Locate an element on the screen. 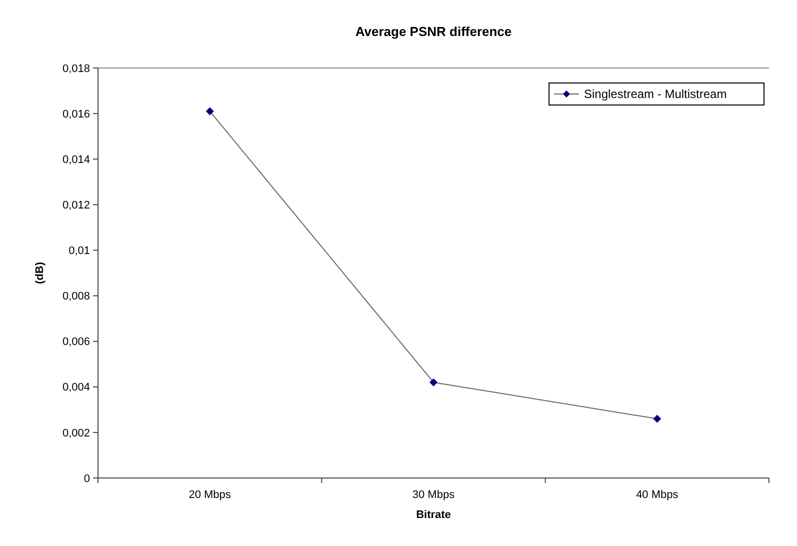 The width and height of the screenshot is (797, 546). x-tick-label: 20 Mbps is located at coordinates (210, 495).